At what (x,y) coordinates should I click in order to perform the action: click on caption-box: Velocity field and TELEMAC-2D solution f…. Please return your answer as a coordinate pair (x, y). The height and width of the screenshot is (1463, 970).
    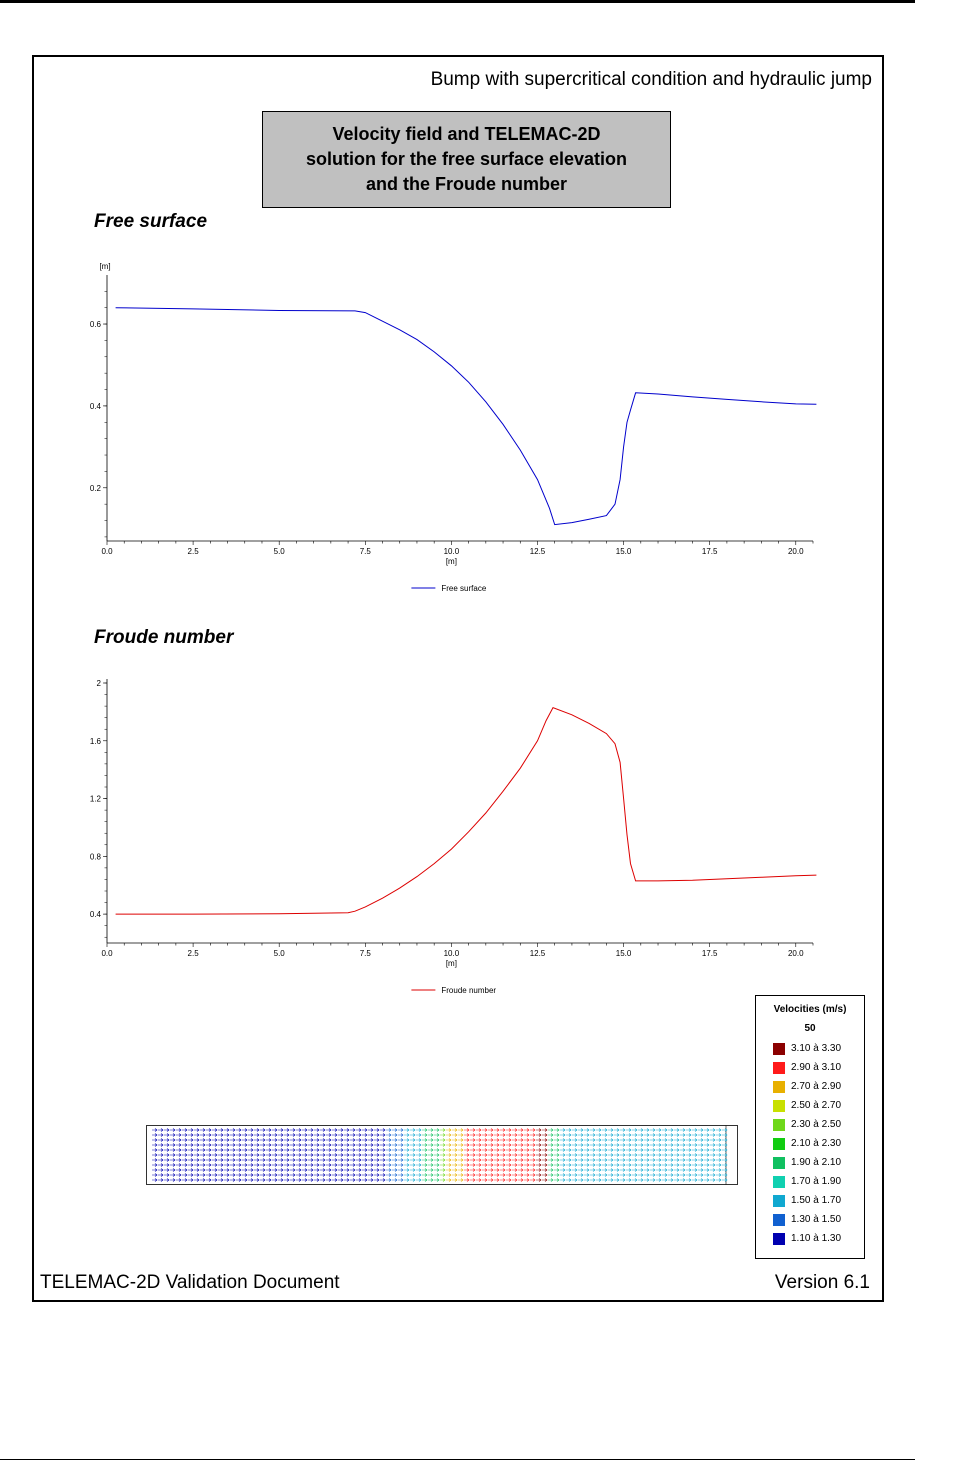
    Looking at the image, I should click on (466, 159).